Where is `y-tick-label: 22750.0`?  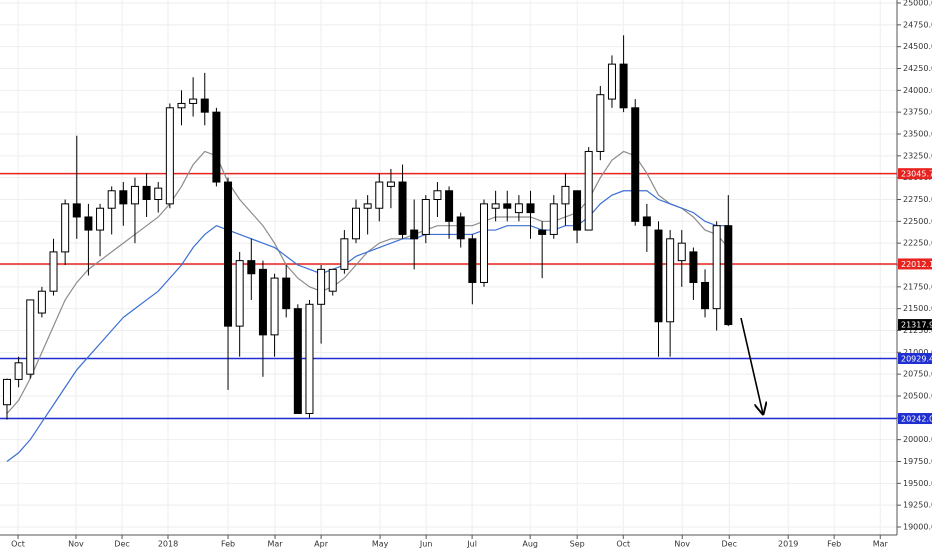
y-tick-label: 22750.0 is located at coordinates (917, 199).